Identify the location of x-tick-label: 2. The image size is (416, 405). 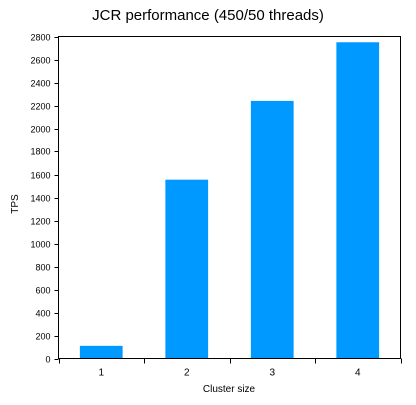
(187, 373).